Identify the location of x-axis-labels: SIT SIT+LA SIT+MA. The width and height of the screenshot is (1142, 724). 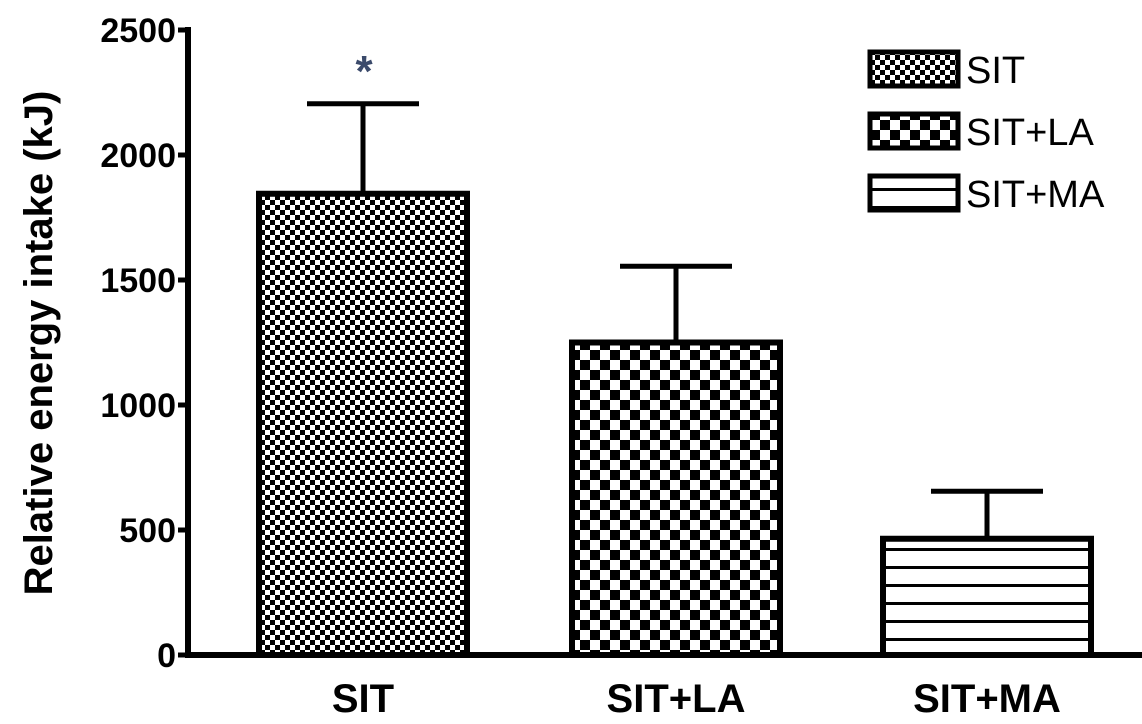
(696, 699).